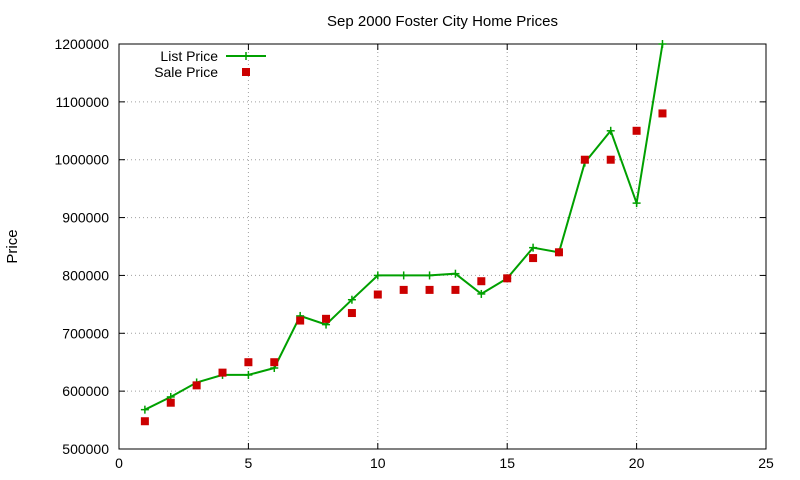 The width and height of the screenshot is (800, 480). I want to click on y-axis-label: Price, so click(12, 246).